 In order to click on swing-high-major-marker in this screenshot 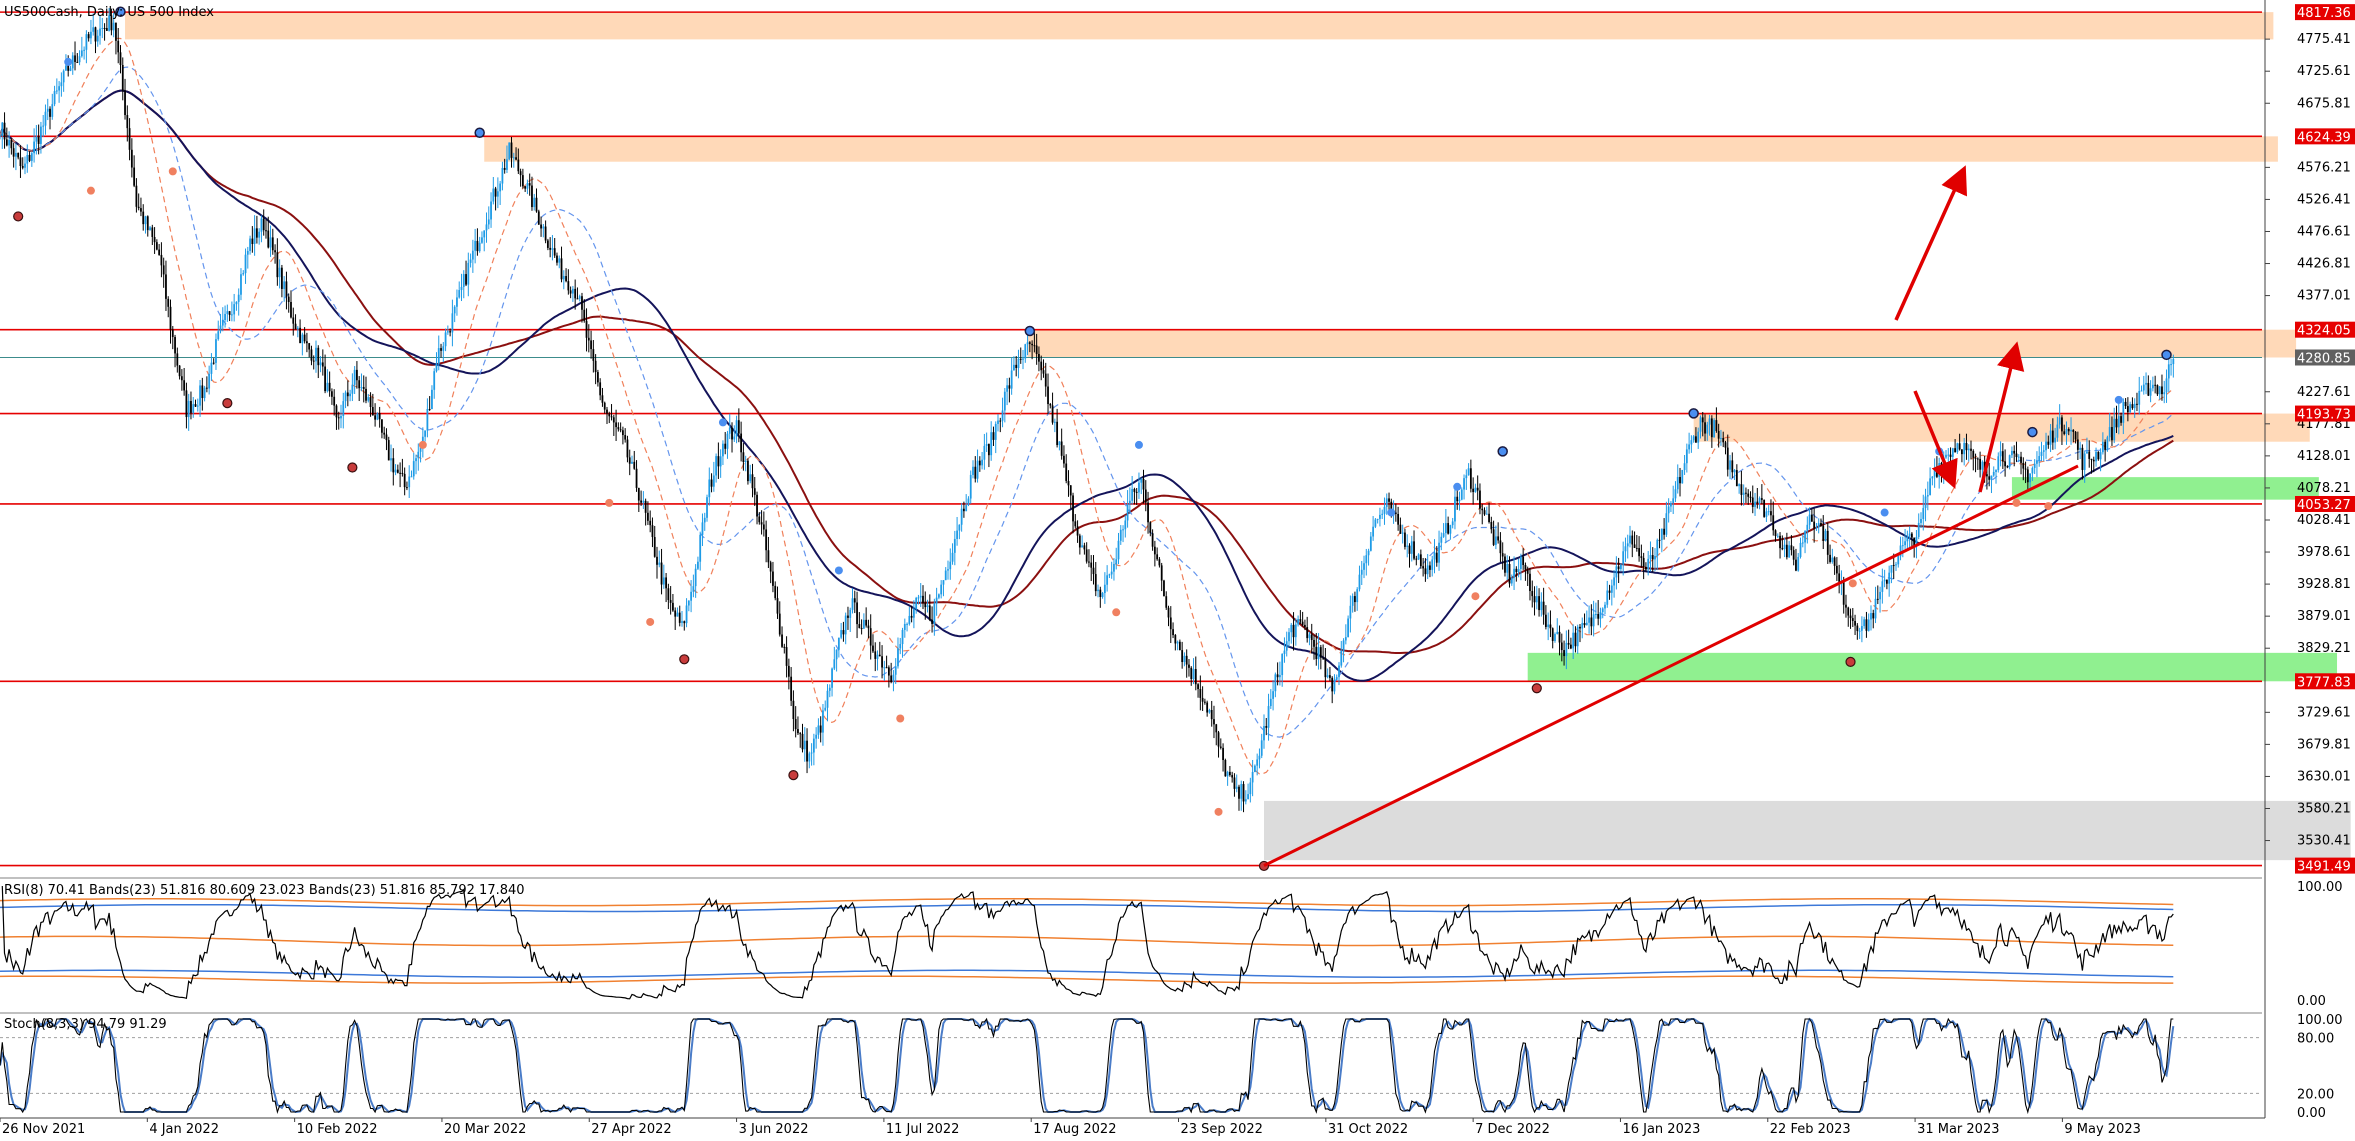, I will do `click(1030, 331)`.